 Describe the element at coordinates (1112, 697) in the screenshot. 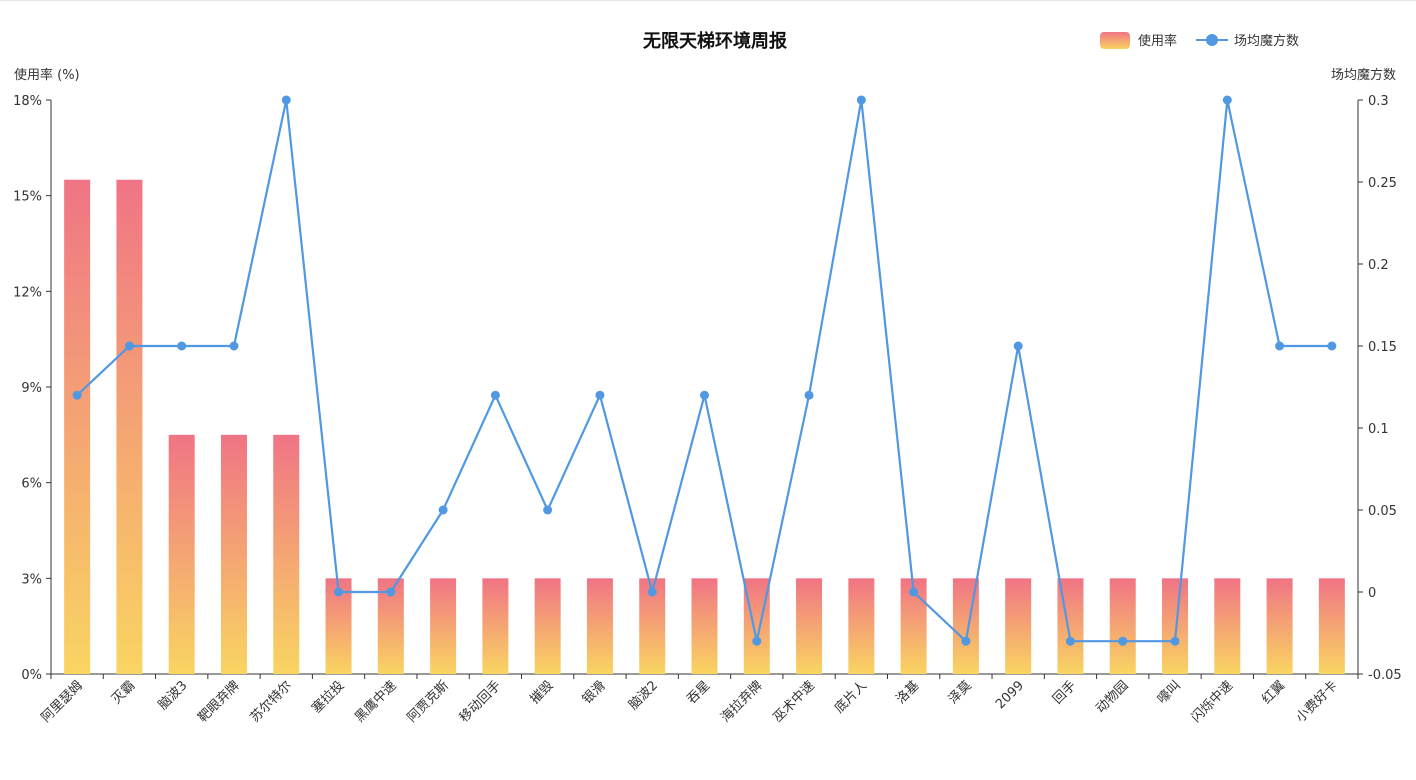

I see `x-axis-tick-label: 动物园` at that location.